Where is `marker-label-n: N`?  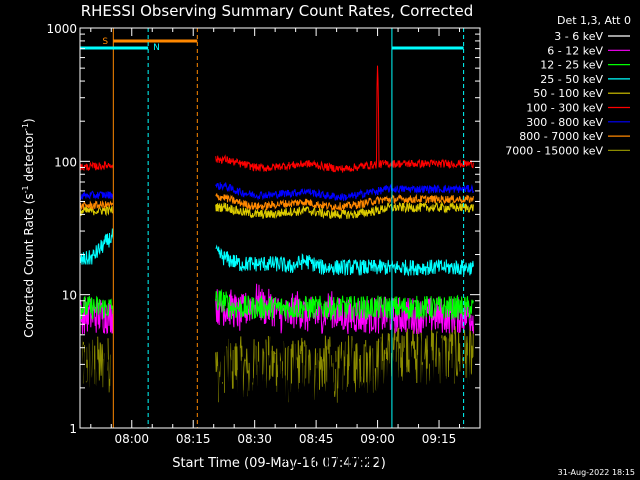
marker-label-n: N is located at coordinates (156, 48).